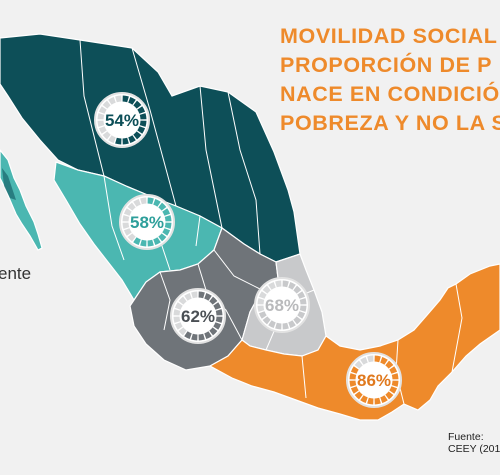 This screenshot has width=500, height=475. Describe the element at coordinates (16, 273) in the screenshot. I see `legend-label: ente` at that location.